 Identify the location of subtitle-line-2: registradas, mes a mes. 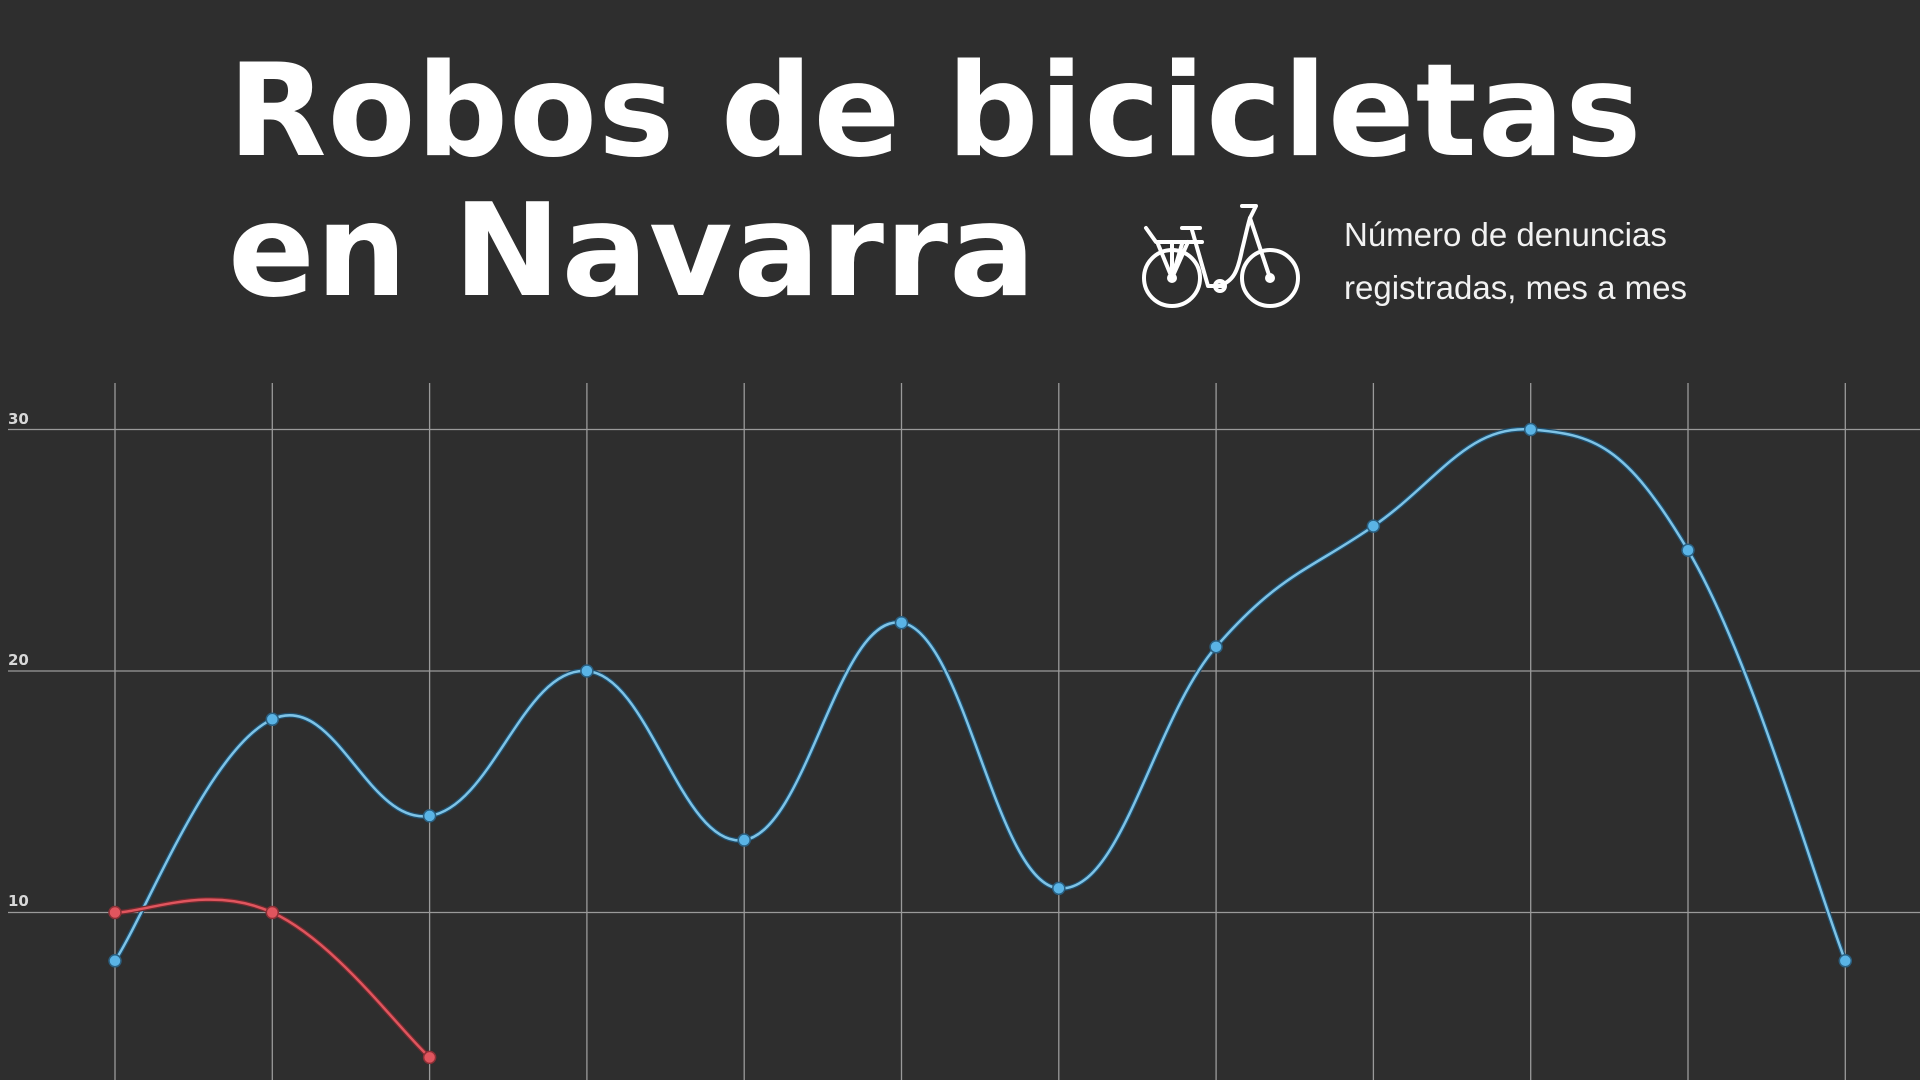
(1515, 287).